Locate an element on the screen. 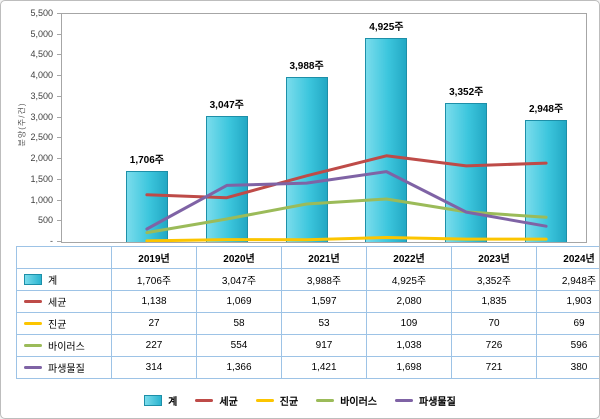 Image resolution: width=600 pixels, height=419 pixels. series-label-cell: 계 is located at coordinates (64, 279).